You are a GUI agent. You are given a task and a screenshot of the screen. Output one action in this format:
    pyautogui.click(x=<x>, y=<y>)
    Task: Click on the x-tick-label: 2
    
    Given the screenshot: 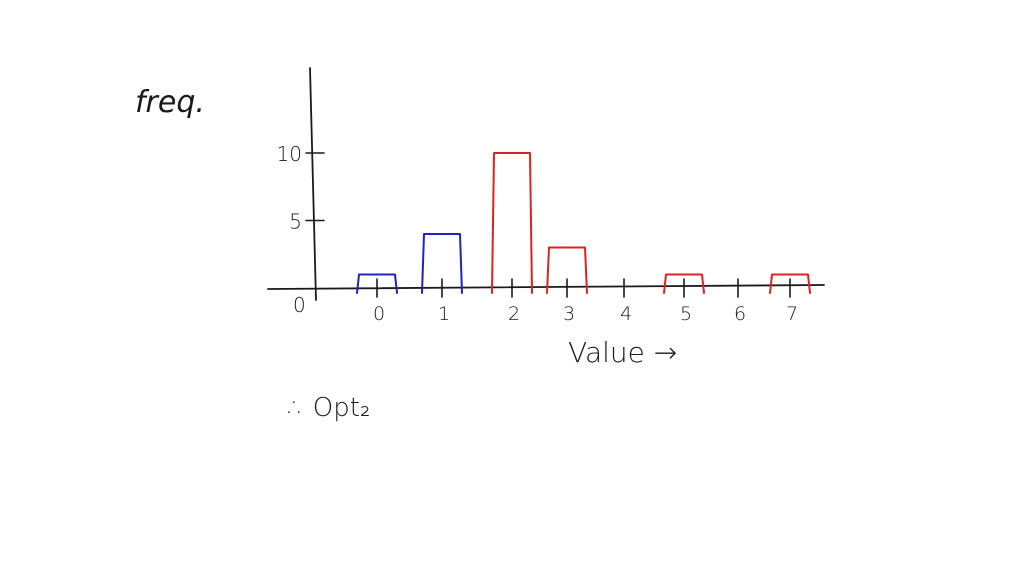 What is the action you would take?
    pyautogui.click(x=514, y=314)
    